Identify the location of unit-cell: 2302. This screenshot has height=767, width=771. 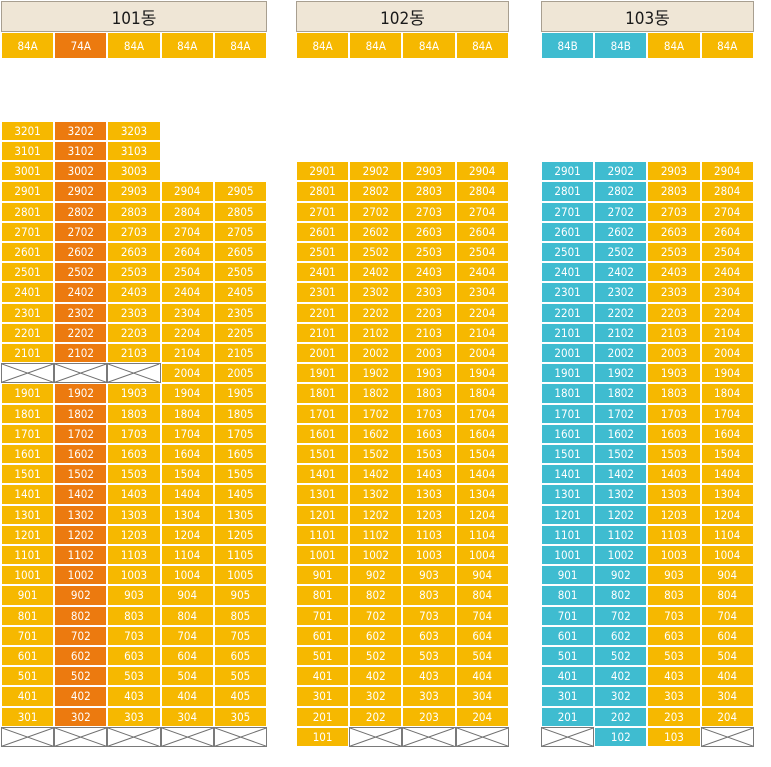
(621, 292).